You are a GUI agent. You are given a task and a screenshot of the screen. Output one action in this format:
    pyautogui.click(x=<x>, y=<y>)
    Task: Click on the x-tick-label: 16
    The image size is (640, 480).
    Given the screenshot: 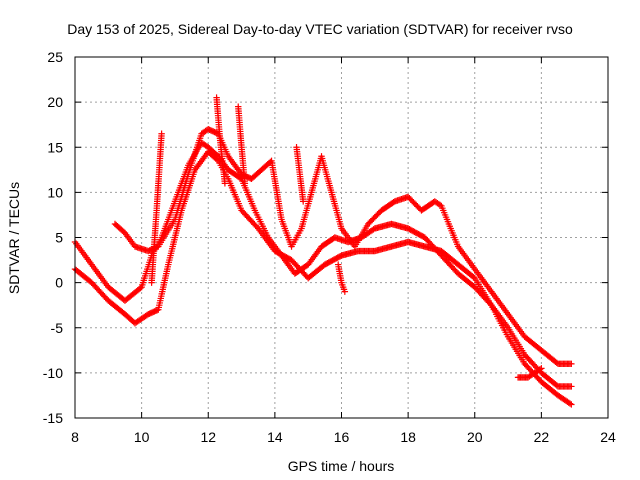 What is the action you would take?
    pyautogui.click(x=342, y=437)
    